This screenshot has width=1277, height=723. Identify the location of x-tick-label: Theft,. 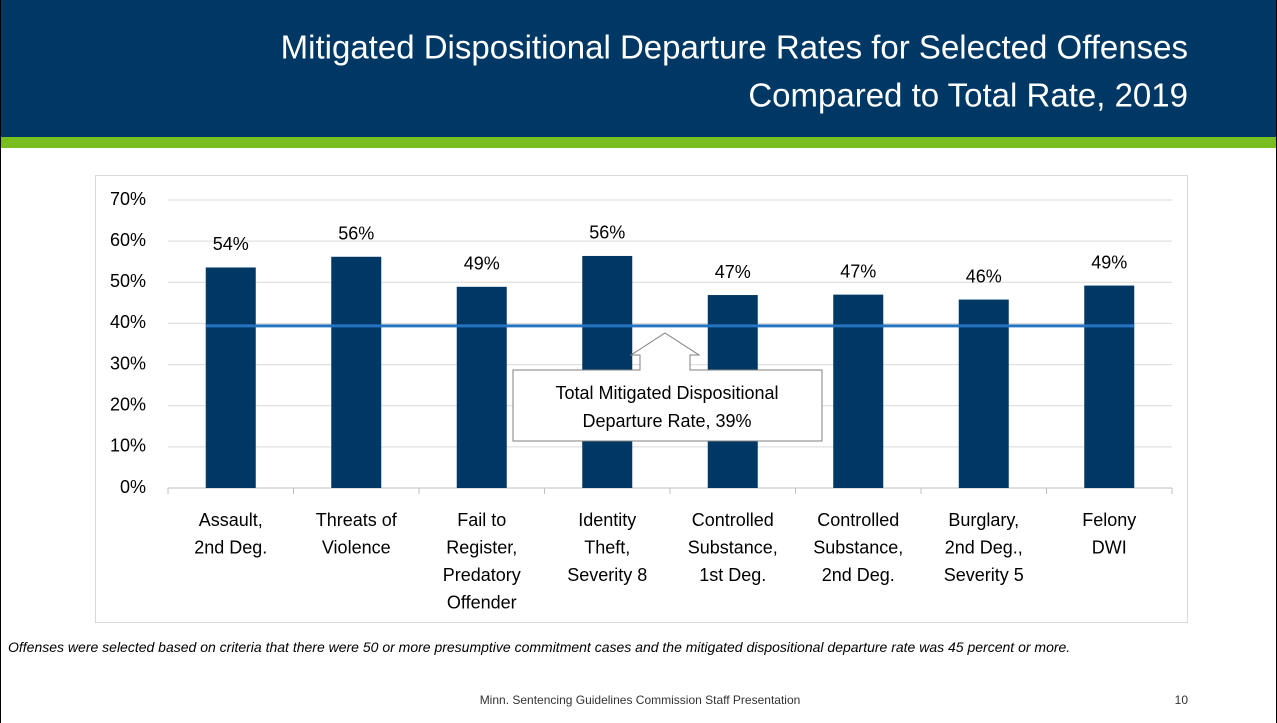
(607, 547).